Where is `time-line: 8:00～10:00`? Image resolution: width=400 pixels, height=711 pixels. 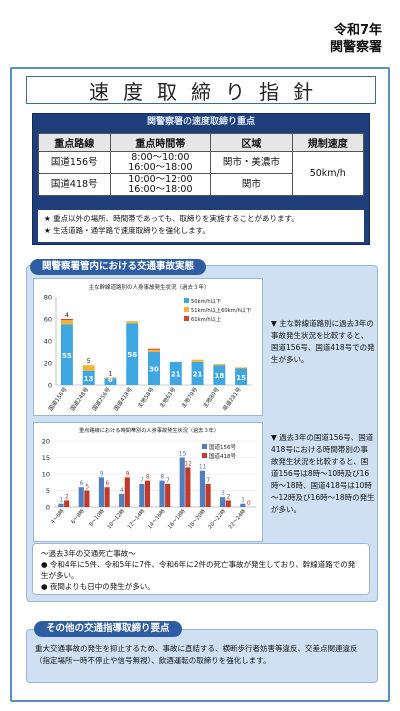 time-line: 8:00～10:00 is located at coordinates (160, 157).